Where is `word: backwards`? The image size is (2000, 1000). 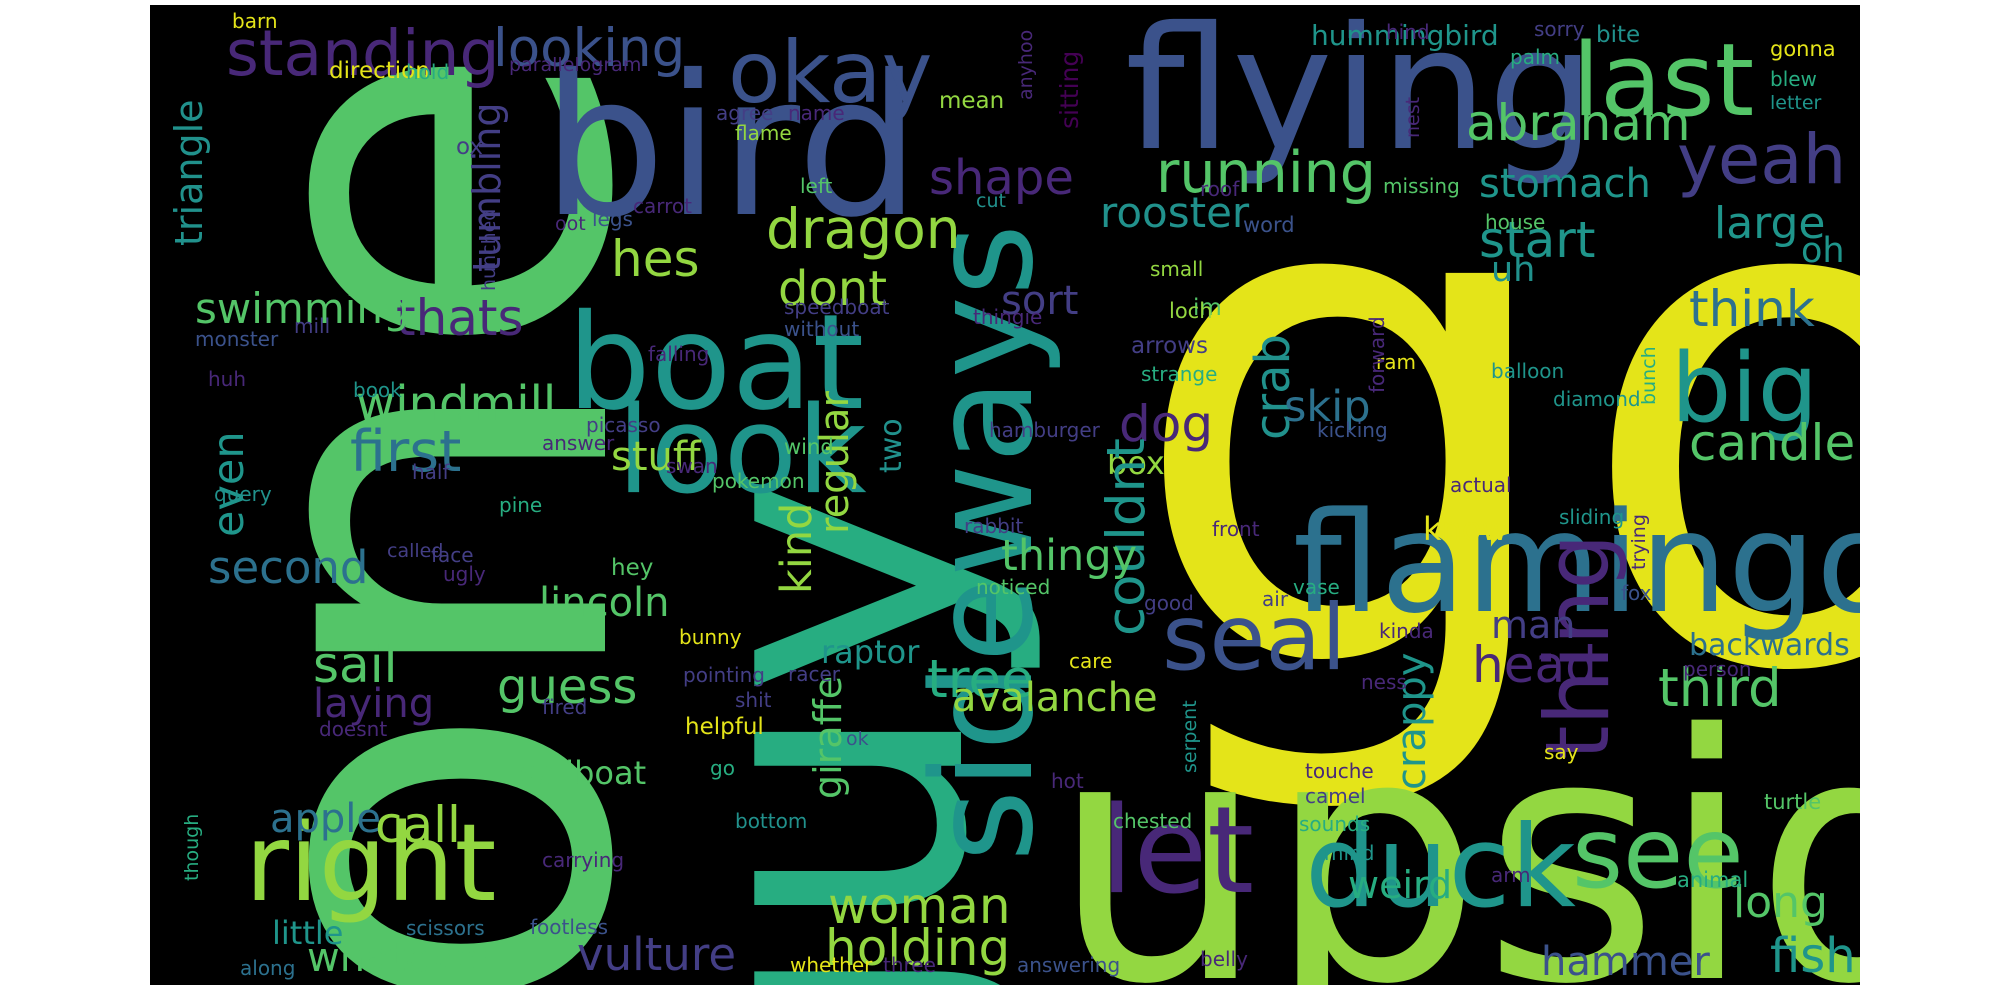
word: backwards is located at coordinates (1769, 645).